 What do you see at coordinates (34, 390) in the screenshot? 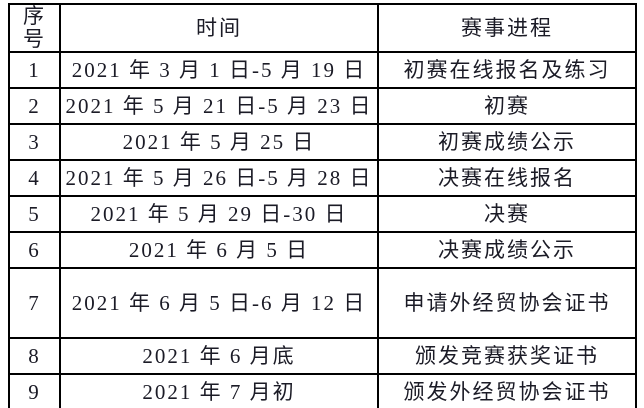
I see `cell-number: 9` at bounding box center [34, 390].